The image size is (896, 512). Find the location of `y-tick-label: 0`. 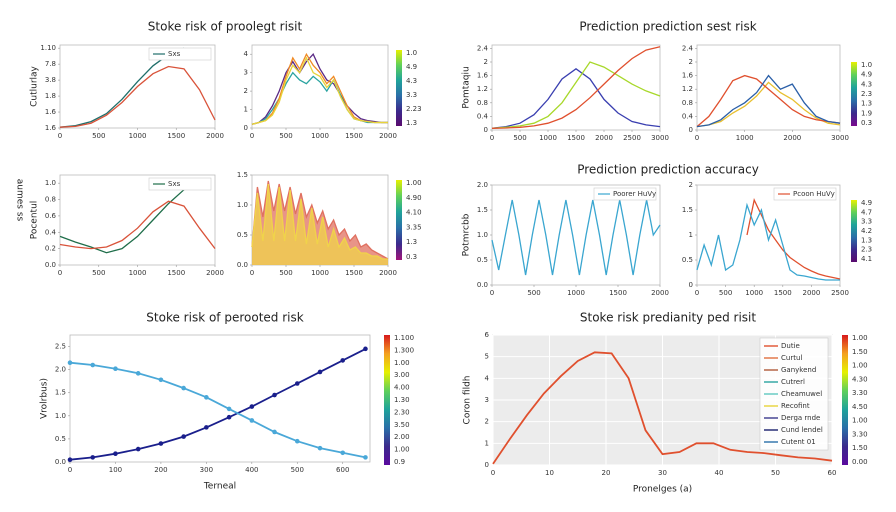

y-tick-label: 0 is located at coordinates (691, 130).